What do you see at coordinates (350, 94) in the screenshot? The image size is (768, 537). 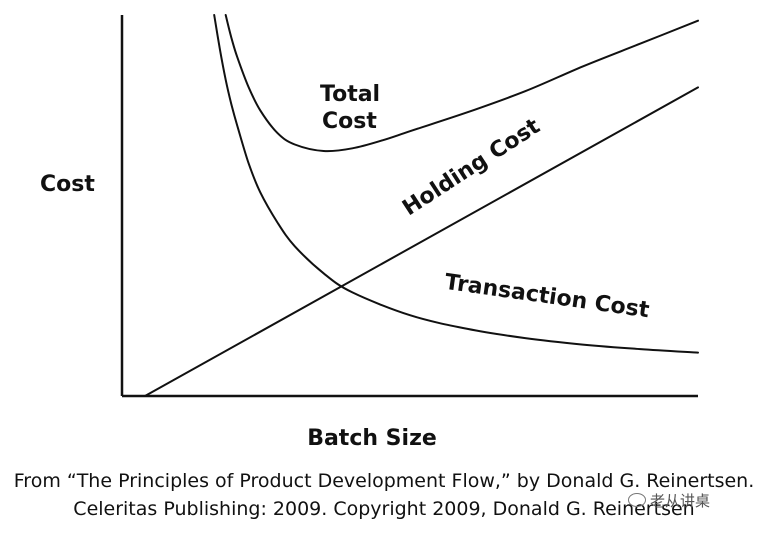 I see `label-total-cost-line1: Total` at bounding box center [350, 94].